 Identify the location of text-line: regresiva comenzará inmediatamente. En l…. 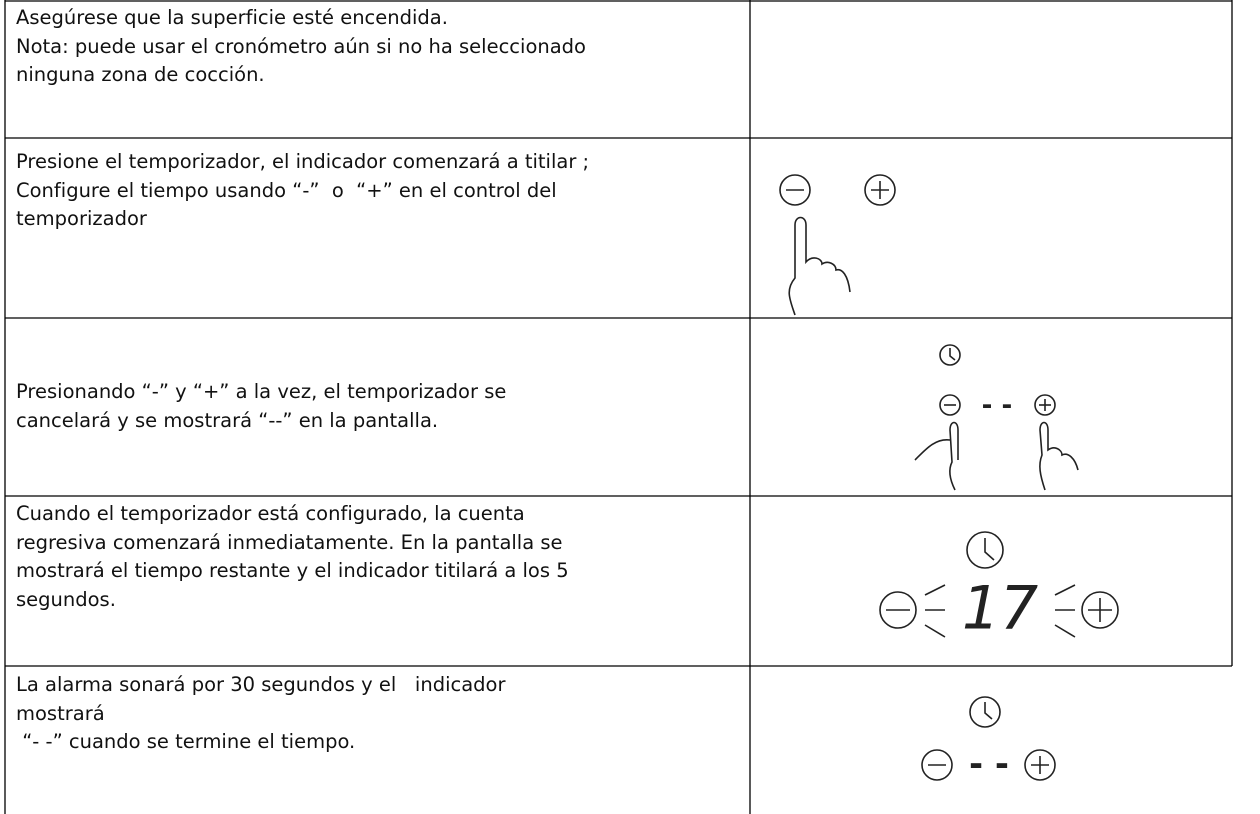
(289, 542).